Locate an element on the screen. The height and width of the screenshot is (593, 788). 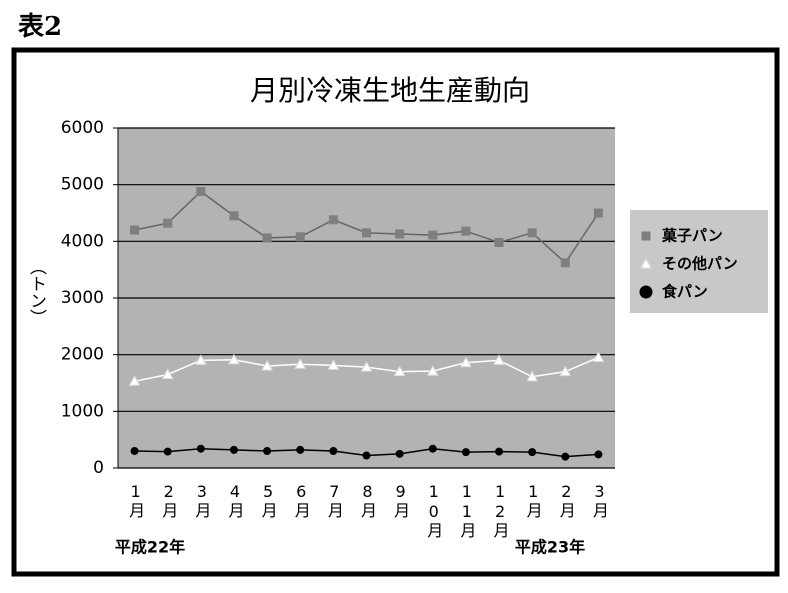
x-tick-label: 8月 is located at coordinates (367, 500).